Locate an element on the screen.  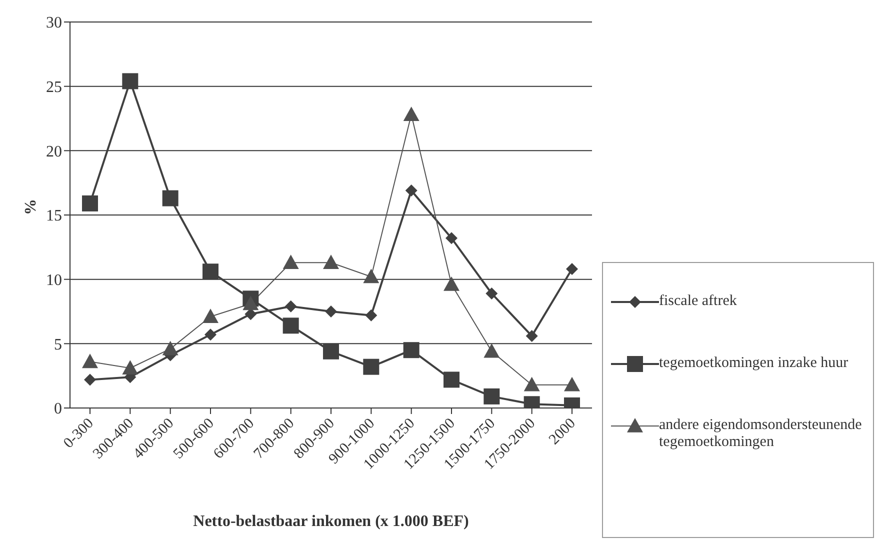
legend-label: andere eigendomsondersteunende tegemoetkomingen is located at coordinates (761, 434).